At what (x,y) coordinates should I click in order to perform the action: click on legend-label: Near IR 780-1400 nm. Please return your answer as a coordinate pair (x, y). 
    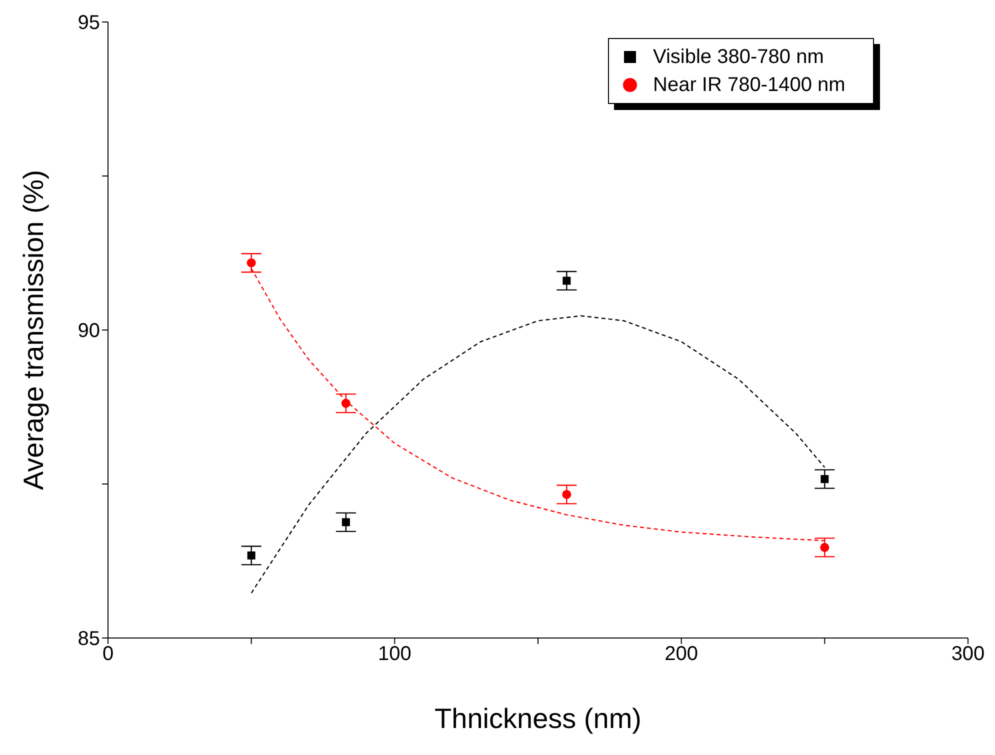
    Looking at the image, I should click on (749, 85).